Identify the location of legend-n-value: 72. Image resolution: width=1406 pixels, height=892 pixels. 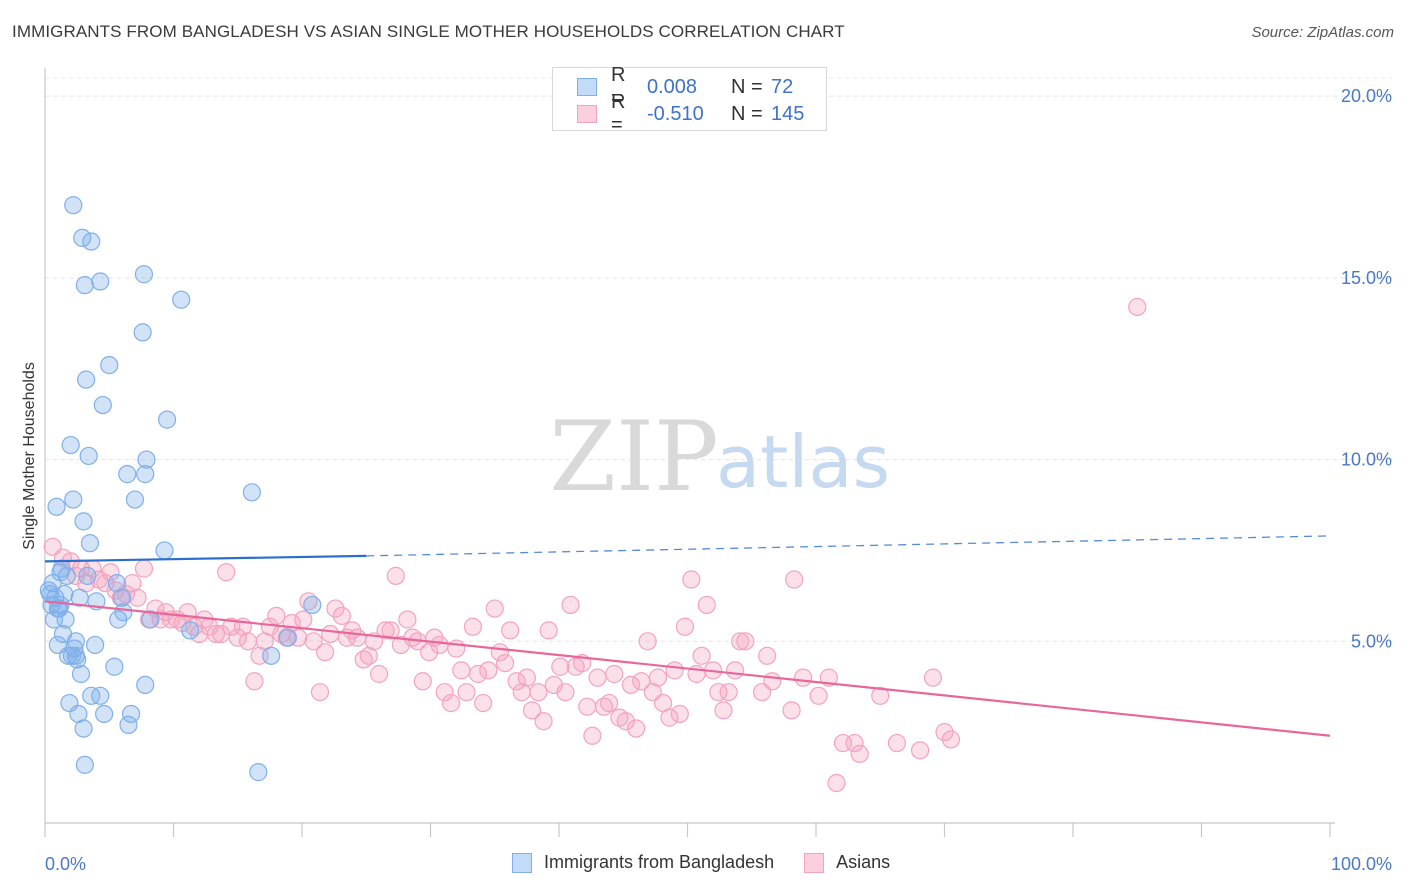
(782, 86).